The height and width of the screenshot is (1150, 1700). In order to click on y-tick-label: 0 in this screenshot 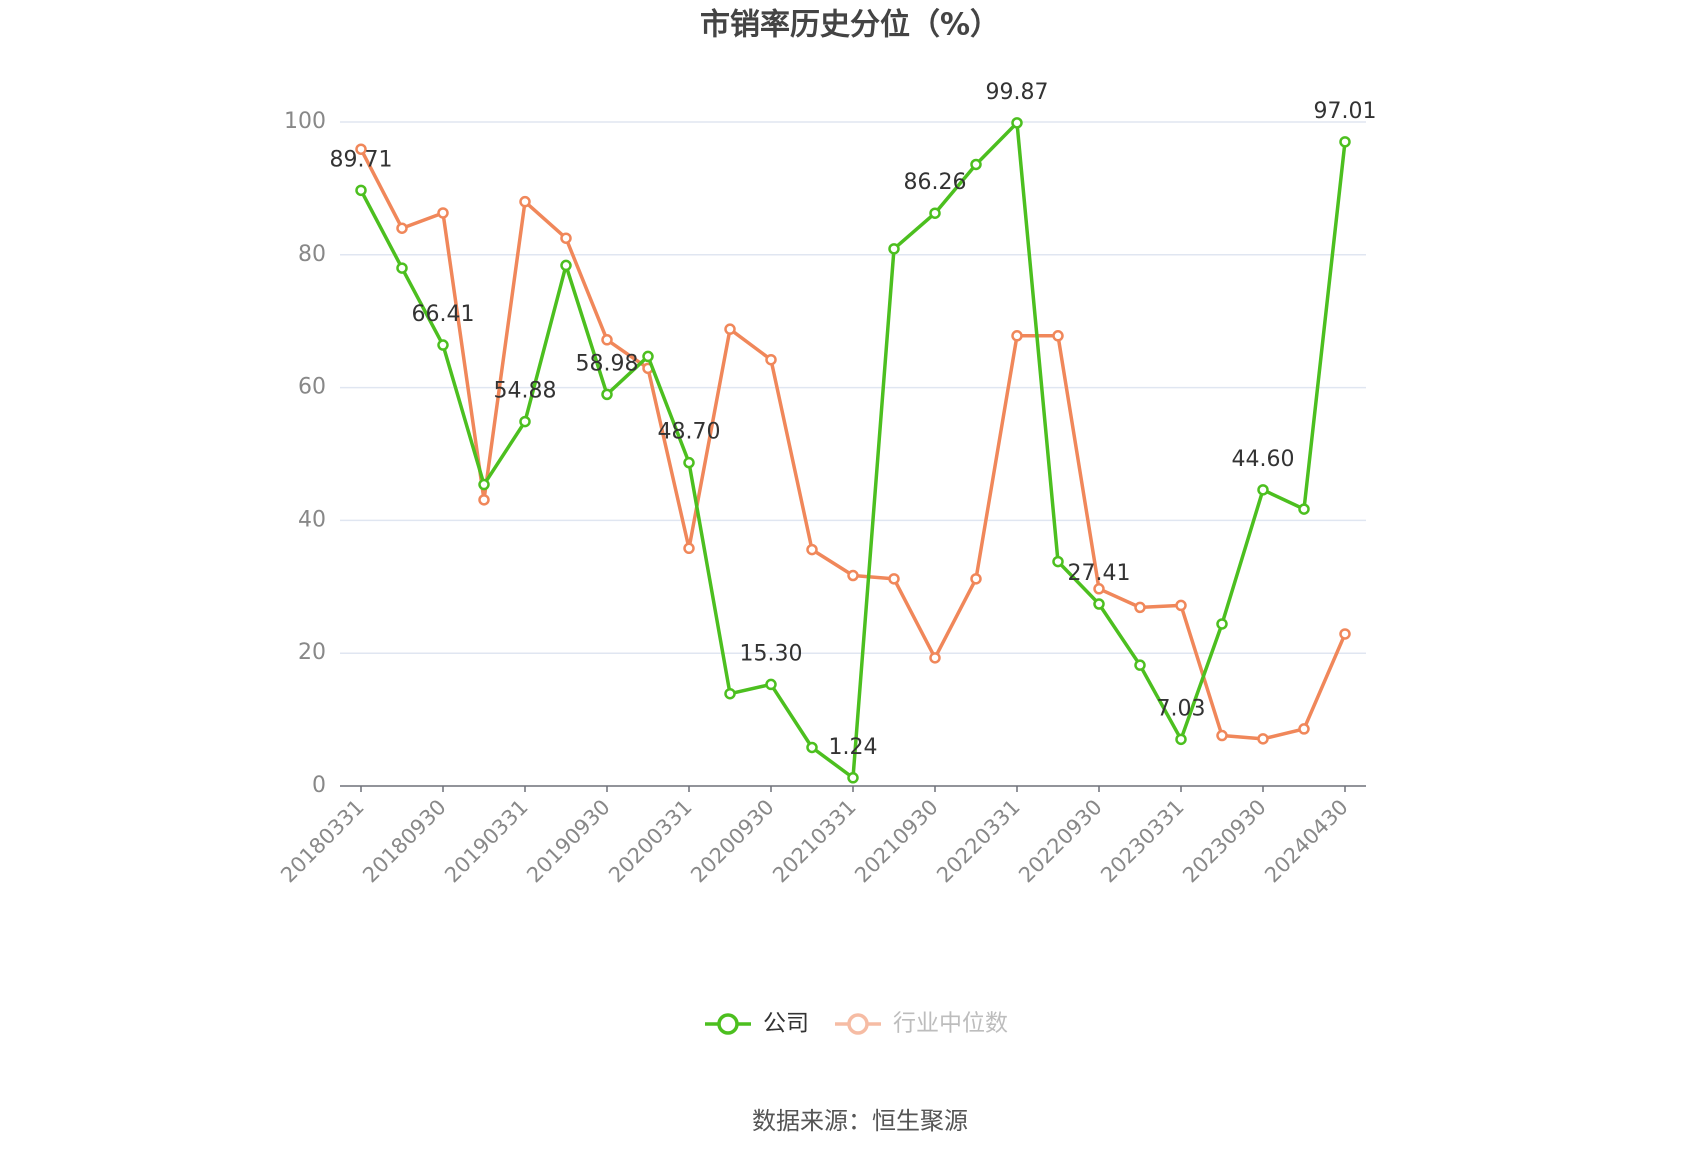, I will do `click(319, 785)`.